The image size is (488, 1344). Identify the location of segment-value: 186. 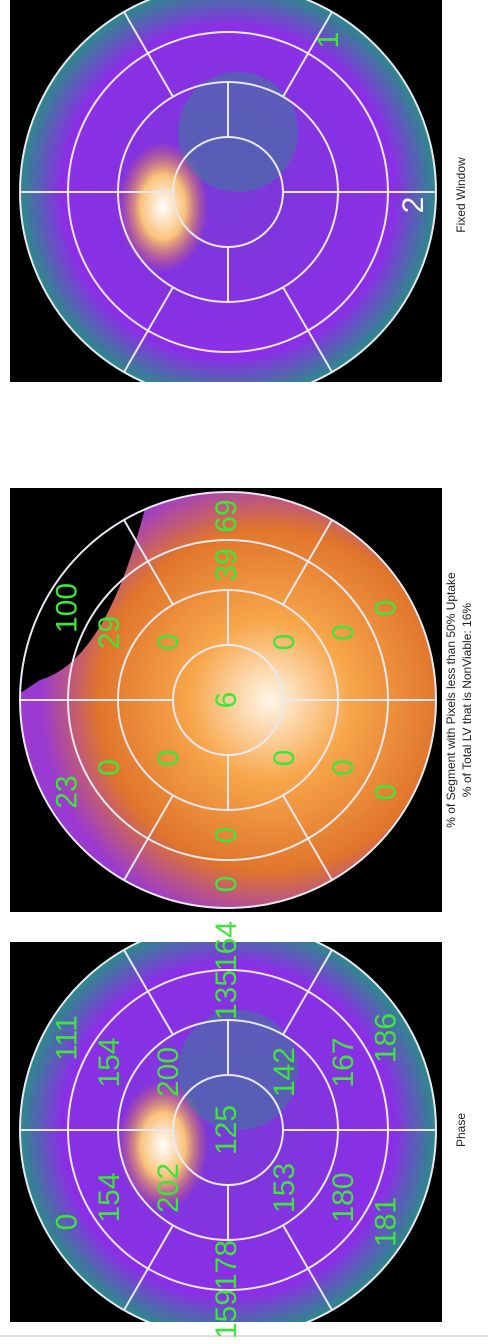
(385, 1038).